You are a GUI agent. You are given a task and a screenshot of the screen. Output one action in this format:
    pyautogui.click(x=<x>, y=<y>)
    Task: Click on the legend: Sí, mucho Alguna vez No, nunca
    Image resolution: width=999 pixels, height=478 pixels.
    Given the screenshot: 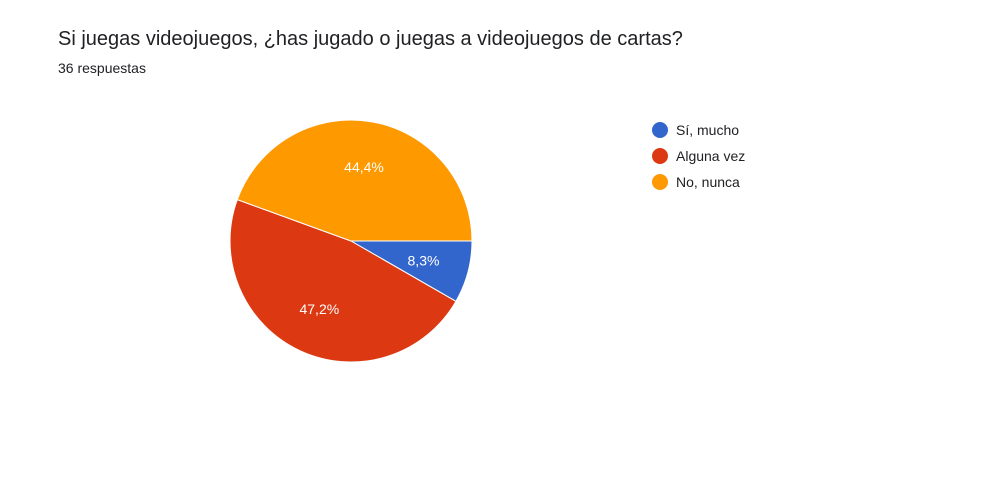 What is the action you would take?
    pyautogui.click(x=698, y=156)
    